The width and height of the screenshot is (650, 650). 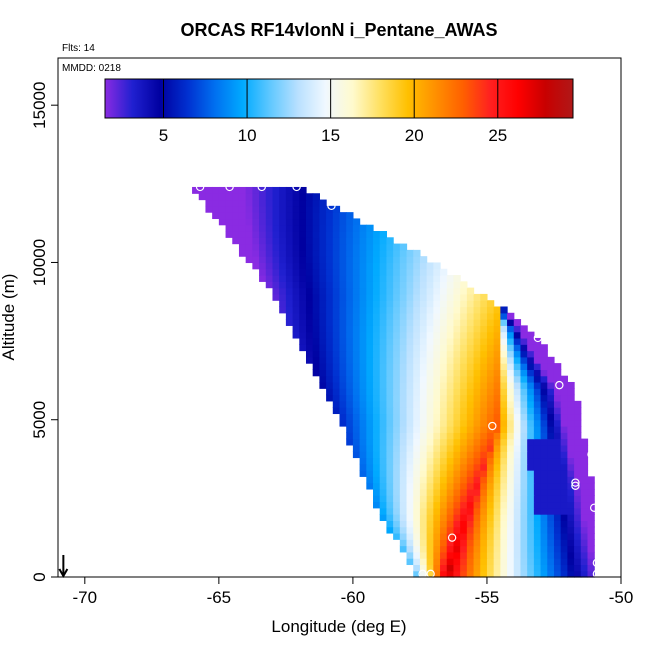 I want to click on sample-point, so click(x=452, y=537).